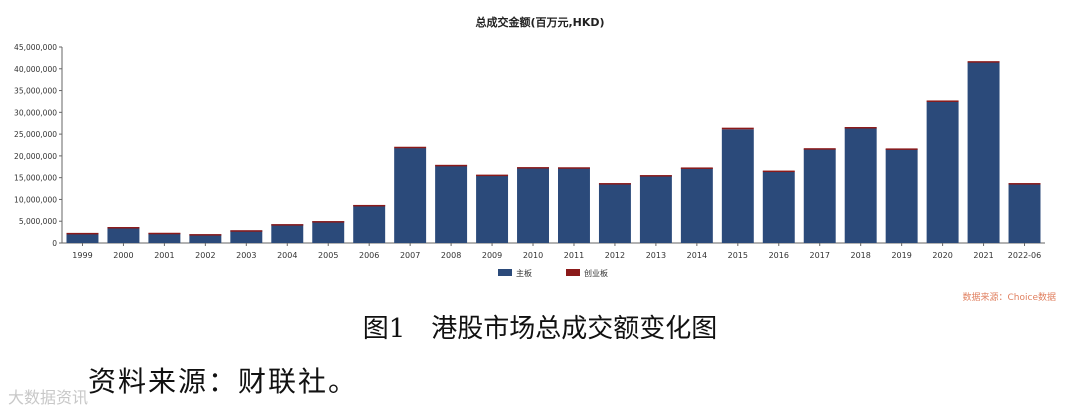 This screenshot has width=1080, height=415. I want to click on x-tick-label: 2013, so click(656, 255).